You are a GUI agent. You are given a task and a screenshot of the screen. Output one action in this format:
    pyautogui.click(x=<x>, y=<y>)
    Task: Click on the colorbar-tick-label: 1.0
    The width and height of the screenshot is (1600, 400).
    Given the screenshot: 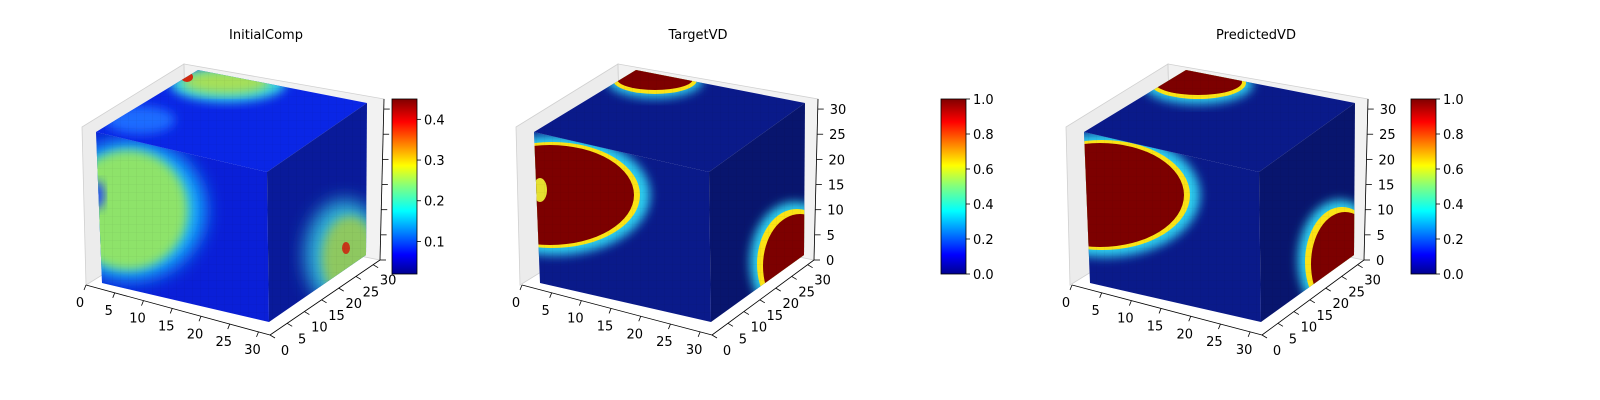 What is the action you would take?
    pyautogui.click(x=1453, y=100)
    